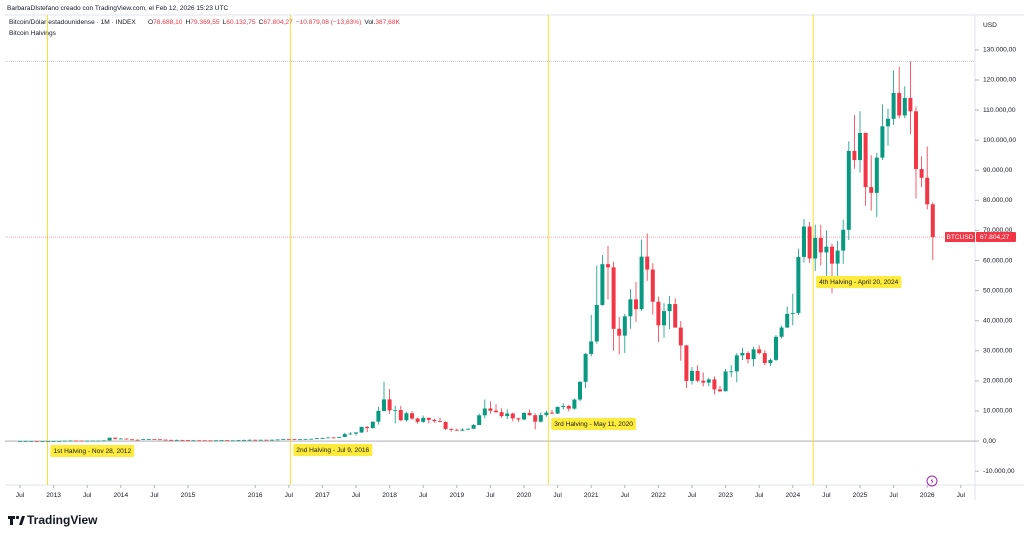 This screenshot has height=537, width=1024. I want to click on y-tick-label: 40.000,00, so click(998, 320).